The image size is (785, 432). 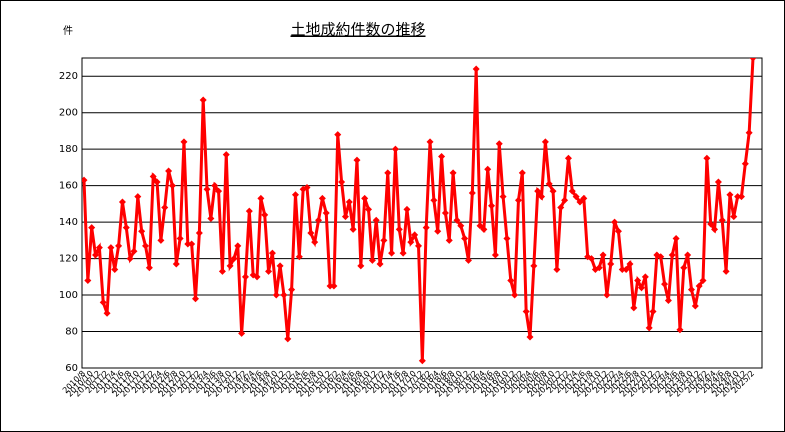 I want to click on y-tick-label: 180, so click(x=68, y=149).